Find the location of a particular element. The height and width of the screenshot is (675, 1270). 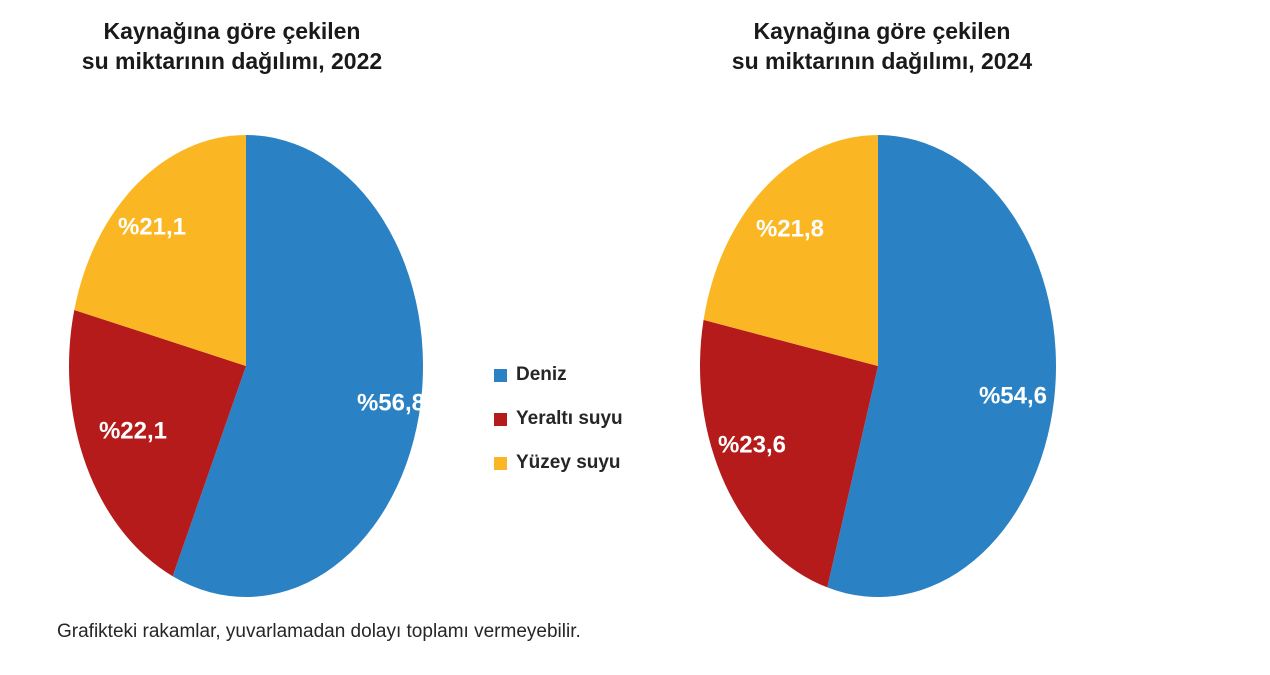

pie-value-label-yeralti-suyu: %22,1 is located at coordinates (133, 431).